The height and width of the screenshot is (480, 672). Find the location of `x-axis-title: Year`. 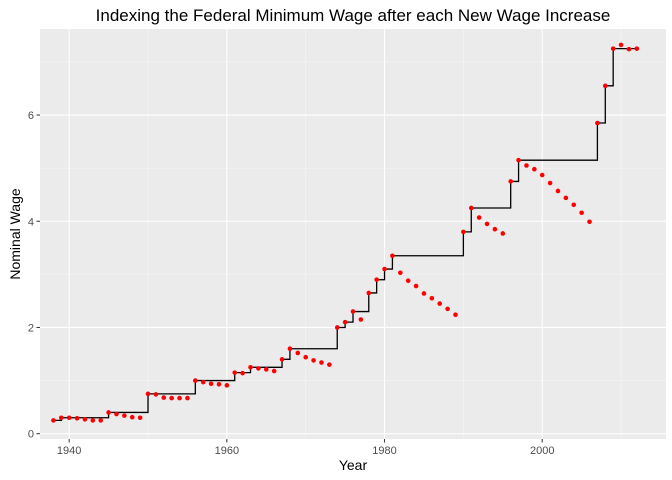

x-axis-title: Year is located at coordinates (353, 465).